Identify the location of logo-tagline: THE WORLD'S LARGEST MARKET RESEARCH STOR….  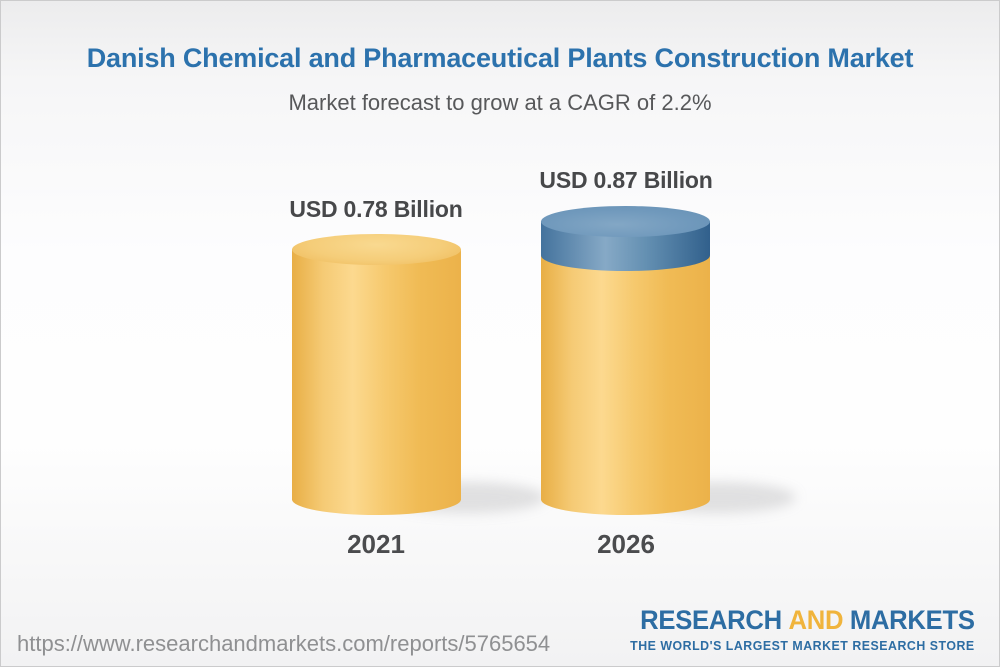
(802, 645).